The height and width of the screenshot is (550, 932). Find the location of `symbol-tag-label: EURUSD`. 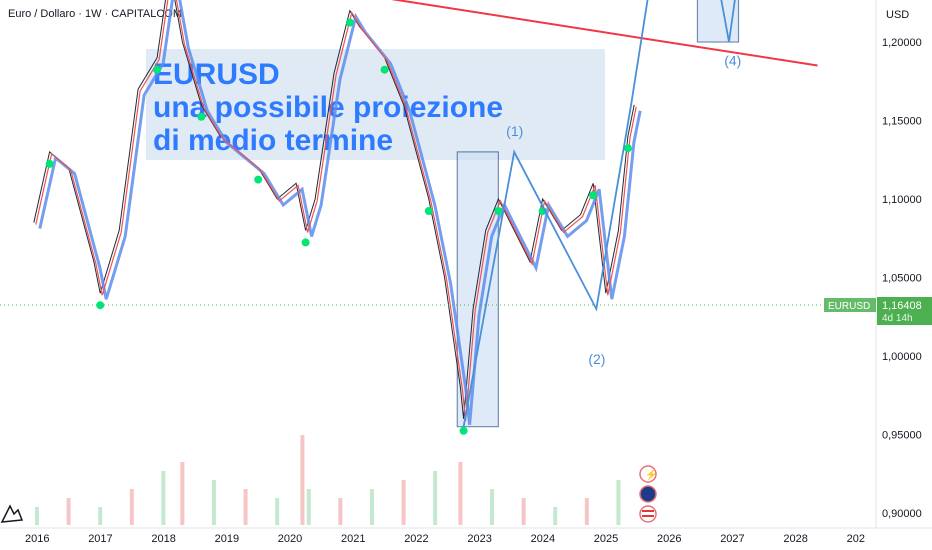

symbol-tag-label: EURUSD is located at coordinates (849, 306).